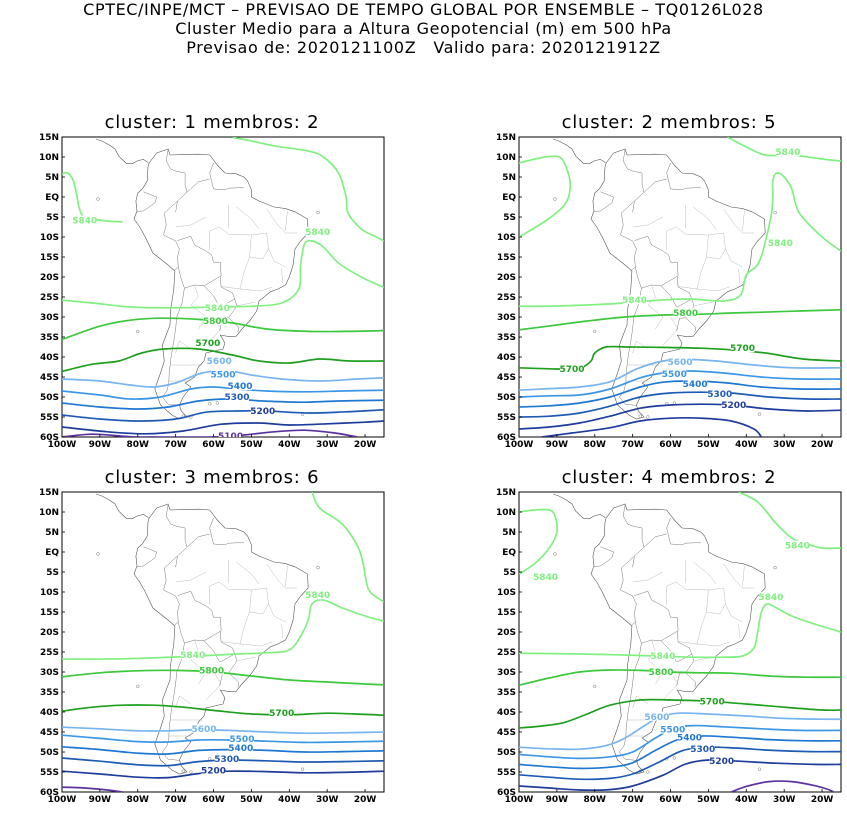  What do you see at coordinates (632, 445) in the screenshot?
I see `lon-tick-label: 70W` at bounding box center [632, 445].